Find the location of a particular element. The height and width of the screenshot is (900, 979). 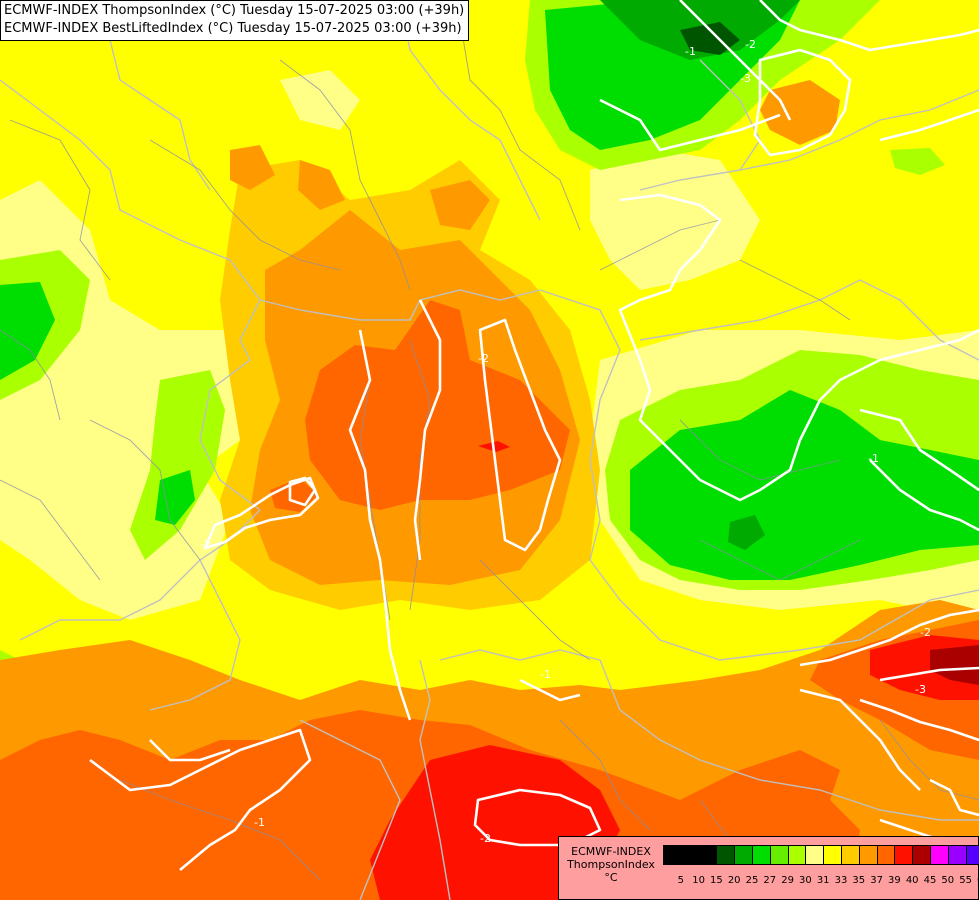

legend-tick-label: 20 is located at coordinates (734, 880).